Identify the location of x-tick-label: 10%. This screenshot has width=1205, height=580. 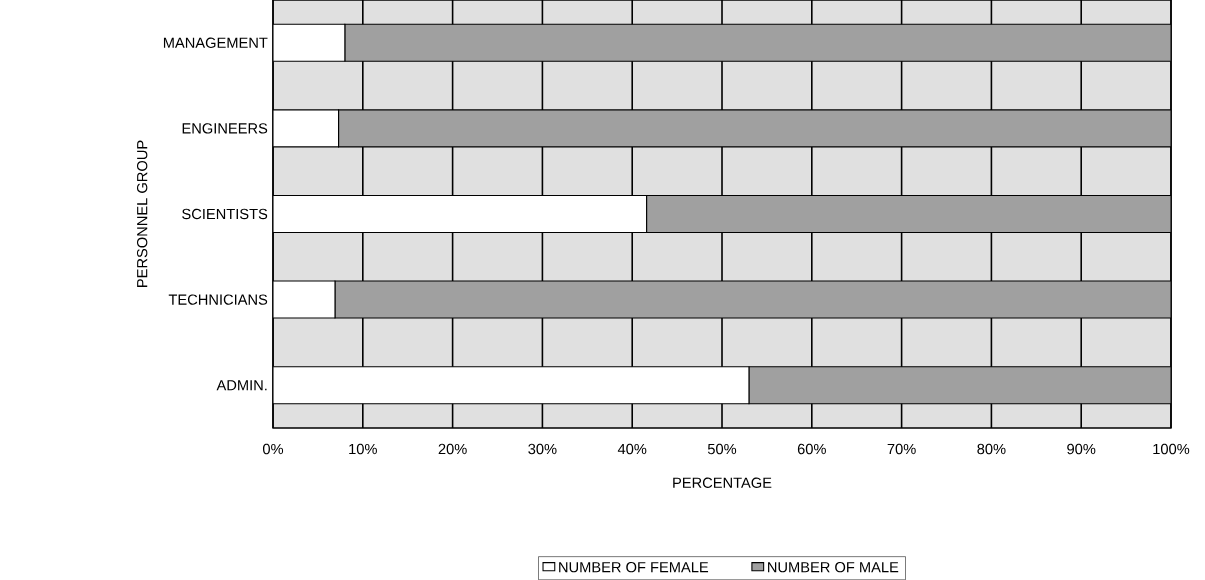
(363, 449).